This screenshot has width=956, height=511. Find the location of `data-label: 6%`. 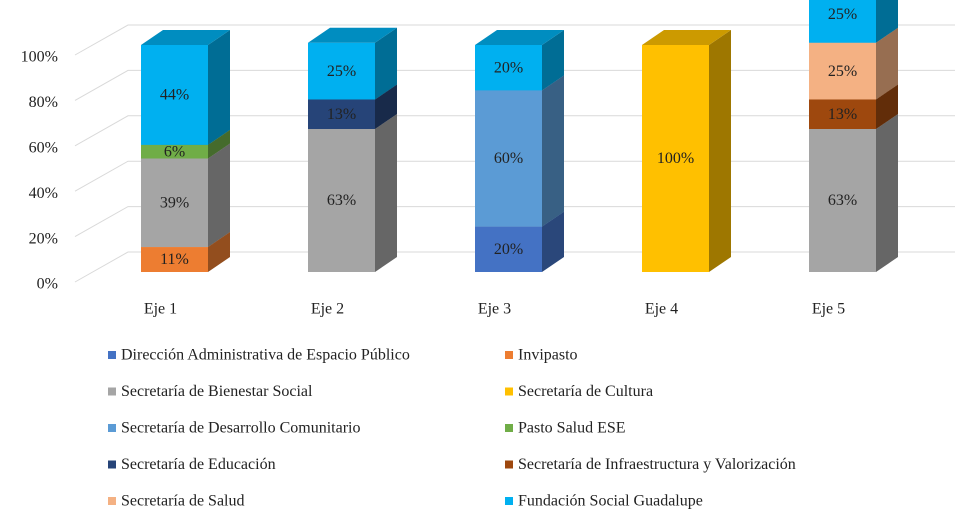

data-label: 6% is located at coordinates (174, 151).